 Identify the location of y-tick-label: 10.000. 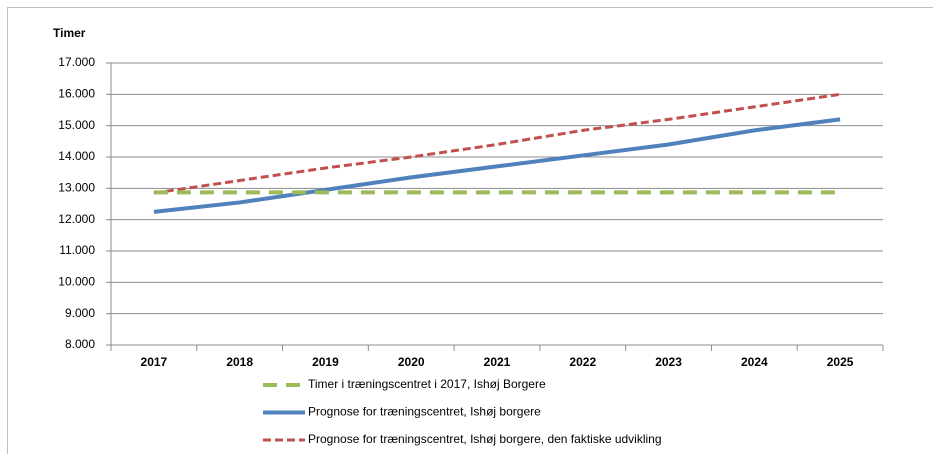
(76, 282).